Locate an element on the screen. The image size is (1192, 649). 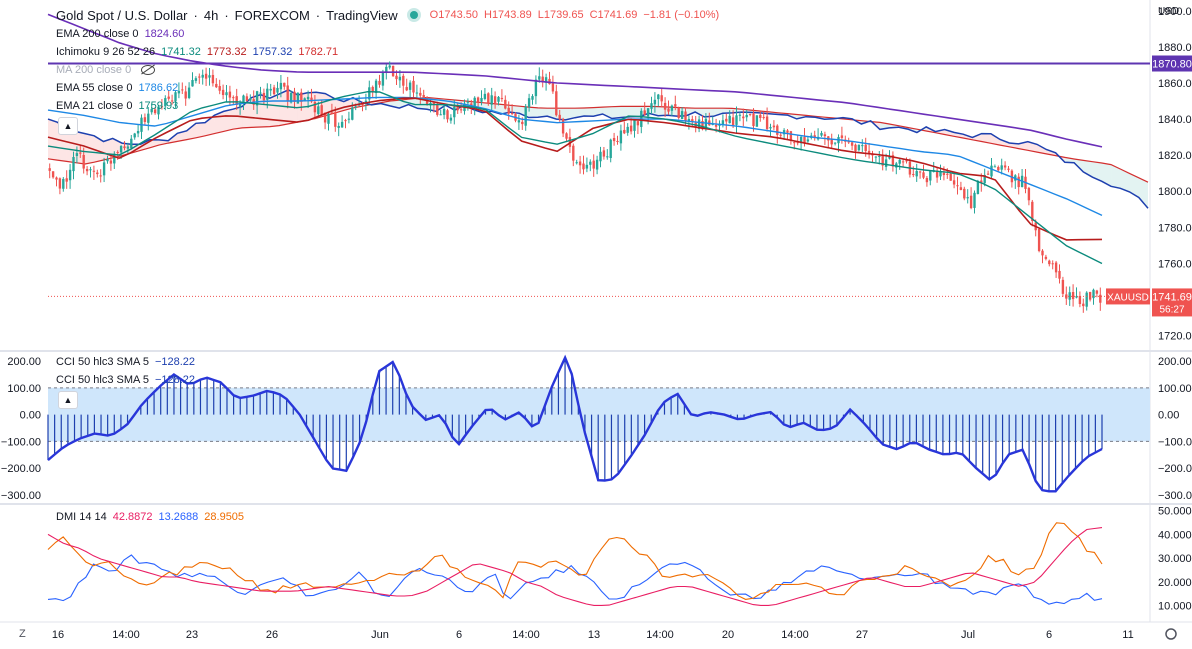
collapse-cci-legend-button: ▲ is located at coordinates (68, 400).